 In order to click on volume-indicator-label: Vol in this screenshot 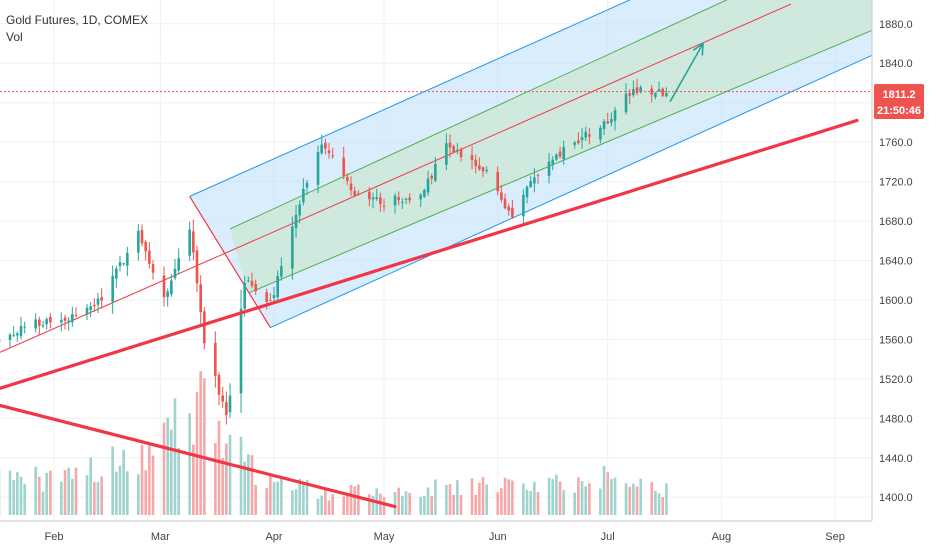, I will do `click(14, 37)`.